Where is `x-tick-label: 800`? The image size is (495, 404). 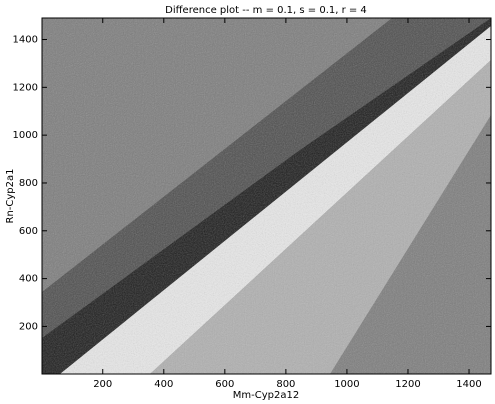
x-tick-label: 800 is located at coordinates (285, 384).